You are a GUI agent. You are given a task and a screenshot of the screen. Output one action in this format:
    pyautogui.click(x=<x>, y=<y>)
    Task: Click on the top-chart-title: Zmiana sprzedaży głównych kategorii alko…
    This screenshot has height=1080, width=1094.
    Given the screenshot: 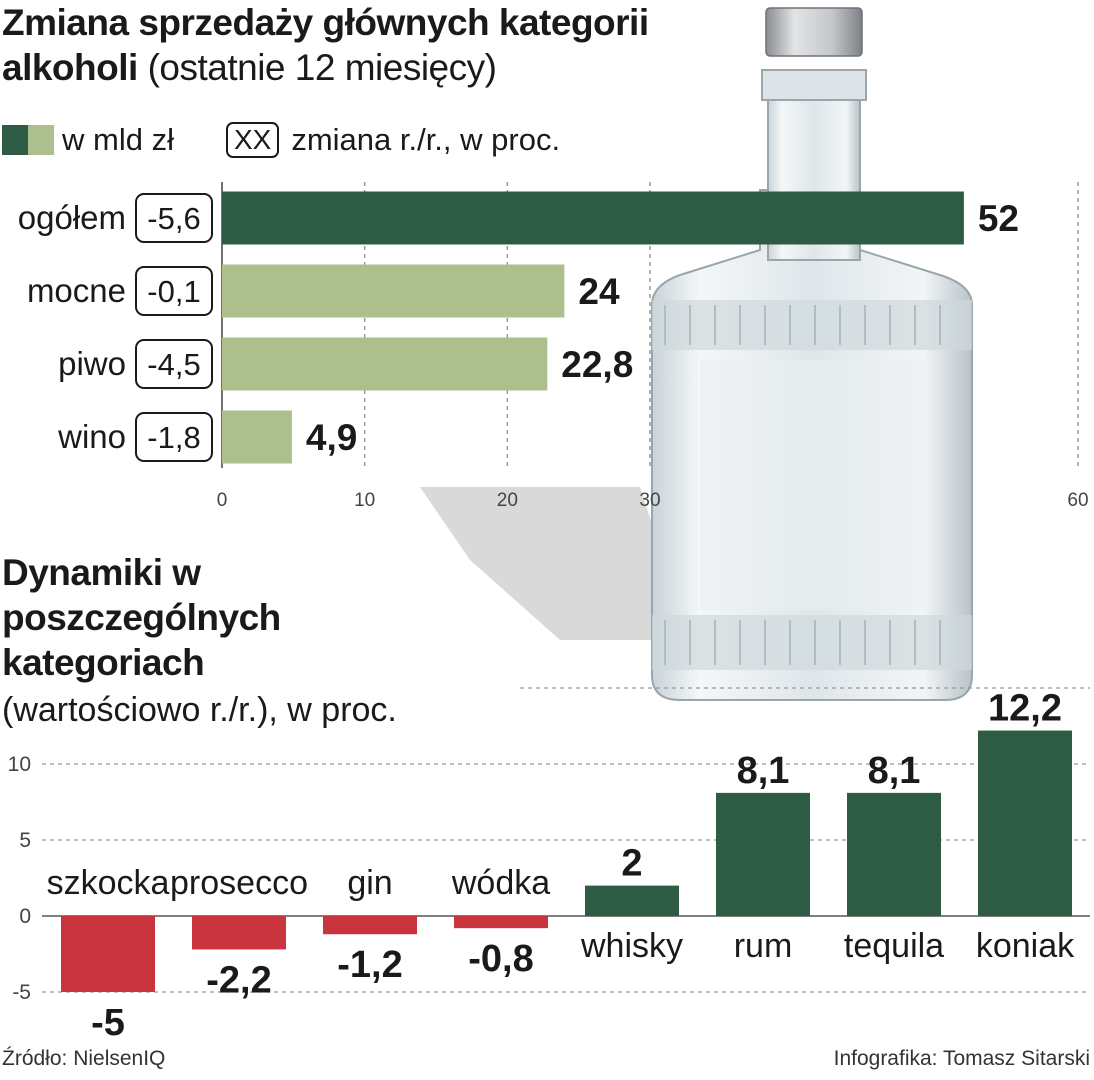 What is the action you would take?
    pyautogui.click(x=362, y=45)
    